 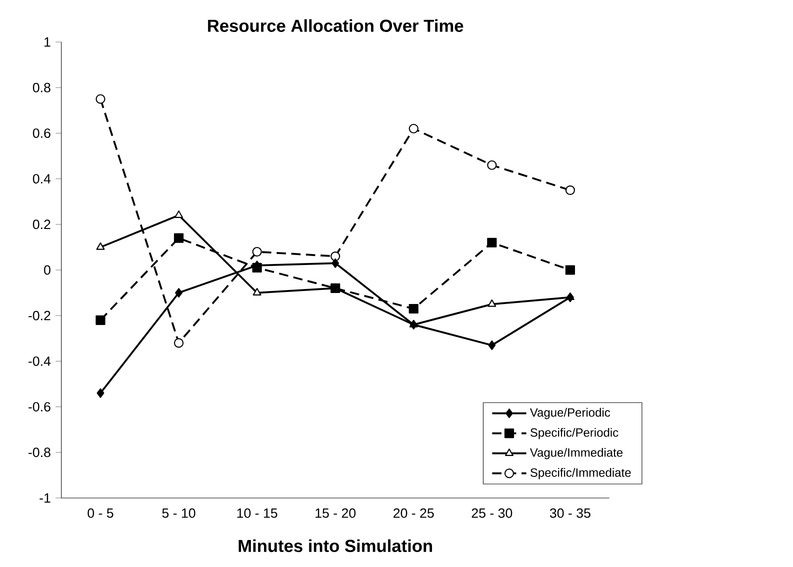 What do you see at coordinates (257, 513) in the screenshot?
I see `x-tick-label: 10 - 15` at bounding box center [257, 513].